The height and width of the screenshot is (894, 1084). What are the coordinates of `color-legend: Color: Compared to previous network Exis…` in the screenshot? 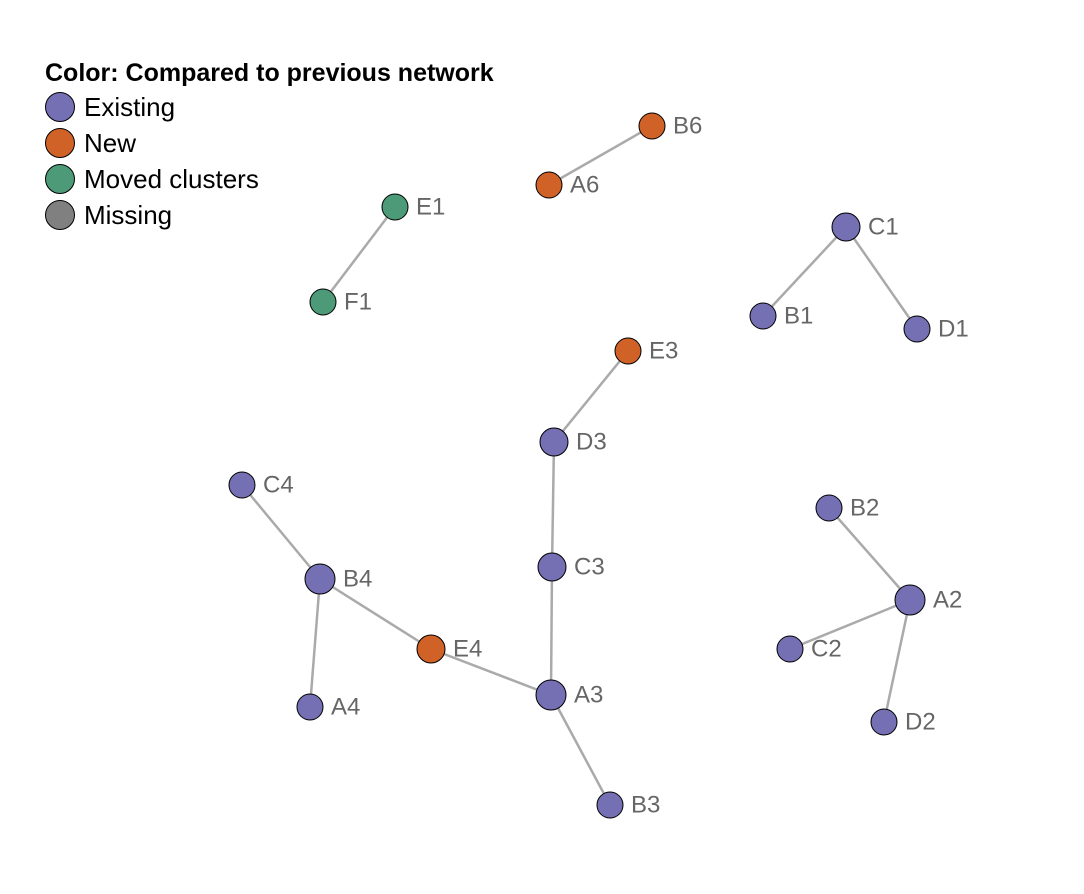 It's located at (269, 145).